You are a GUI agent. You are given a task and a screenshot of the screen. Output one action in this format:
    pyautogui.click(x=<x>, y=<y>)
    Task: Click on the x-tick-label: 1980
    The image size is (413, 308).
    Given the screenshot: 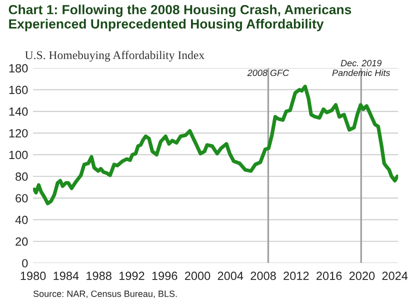 What is the action you would take?
    pyautogui.click(x=33, y=276)
    